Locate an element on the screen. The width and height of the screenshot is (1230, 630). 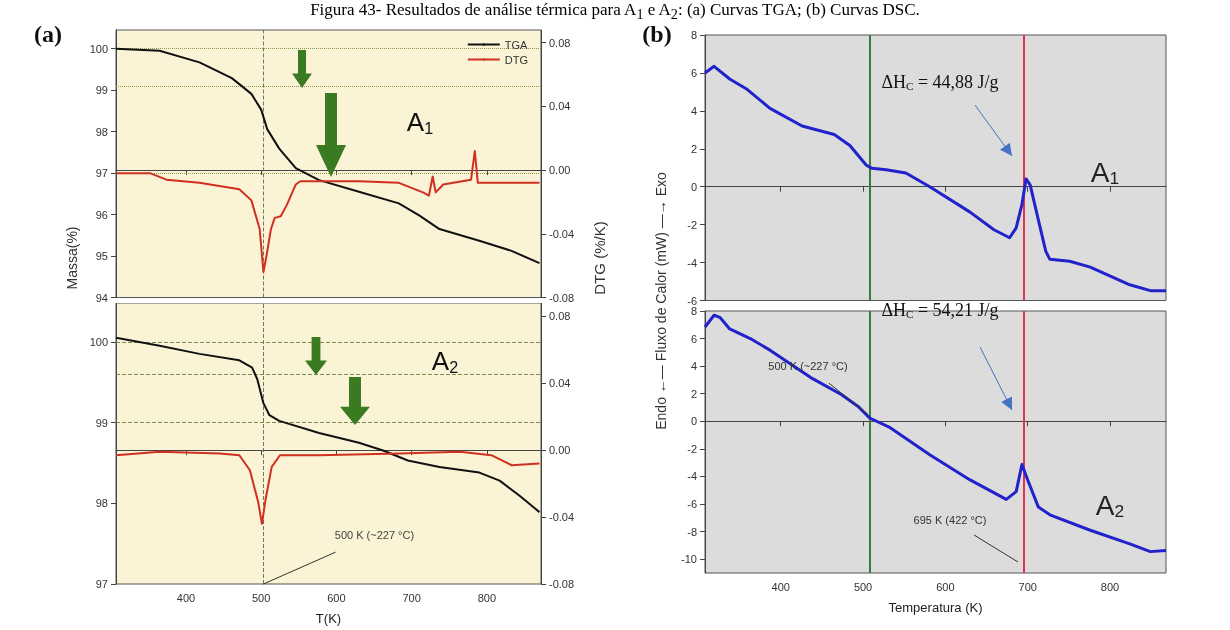
annotation: ΔHC = 54,21 J/g is located at coordinates (940, 310).